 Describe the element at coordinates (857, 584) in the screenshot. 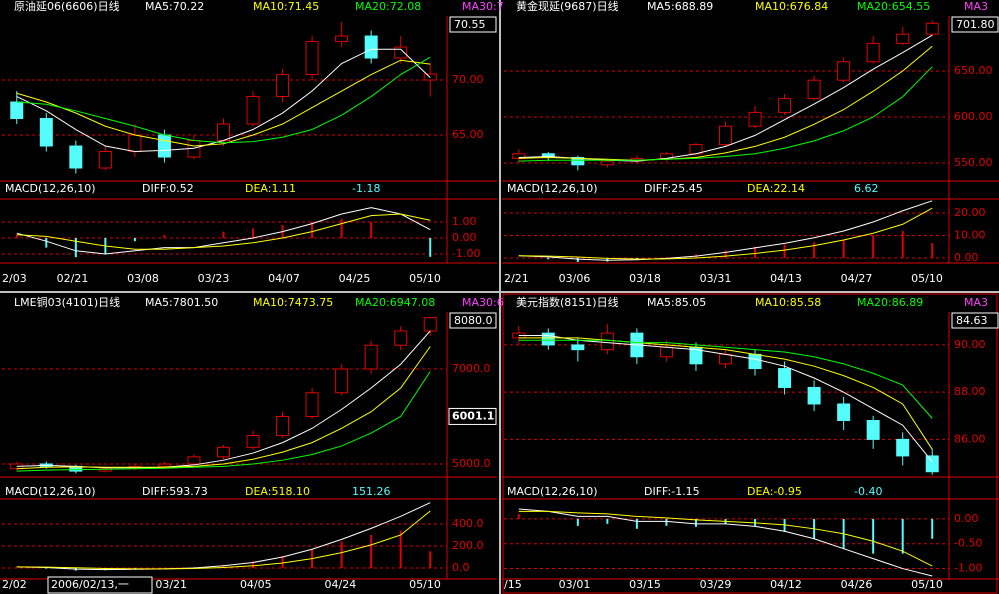

I see `x-tick-label: 04/26` at that location.